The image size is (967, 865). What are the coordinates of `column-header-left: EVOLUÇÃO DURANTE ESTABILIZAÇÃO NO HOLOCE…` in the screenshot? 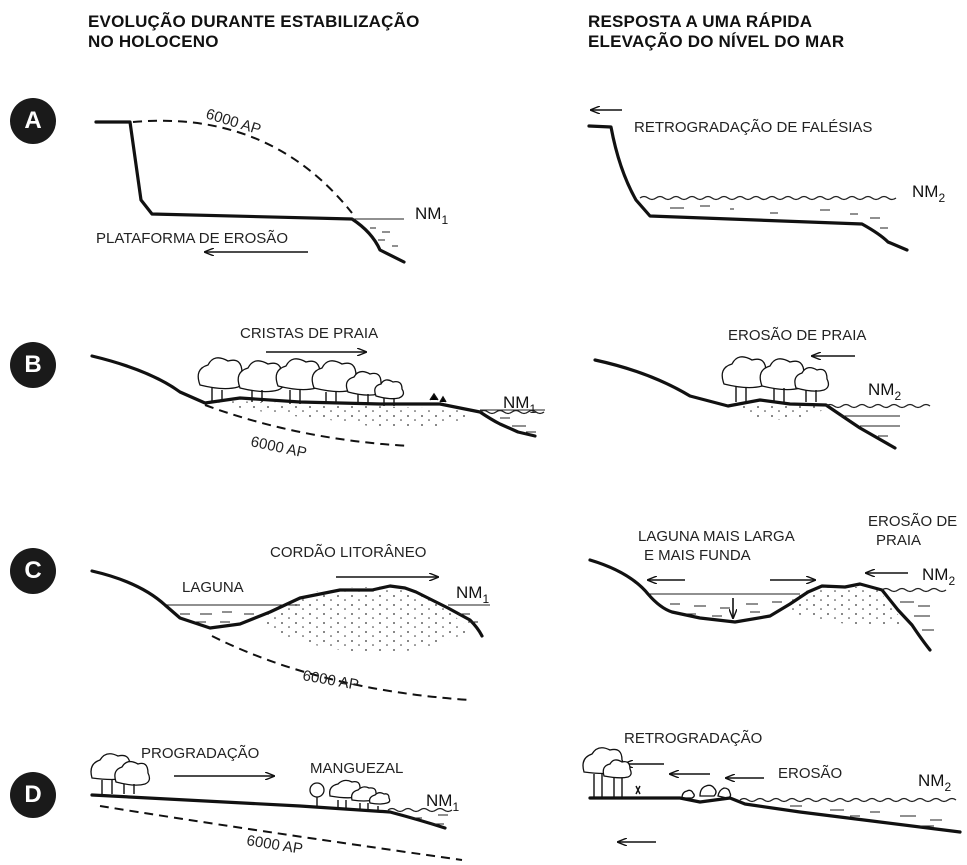 It's located at (254, 32).